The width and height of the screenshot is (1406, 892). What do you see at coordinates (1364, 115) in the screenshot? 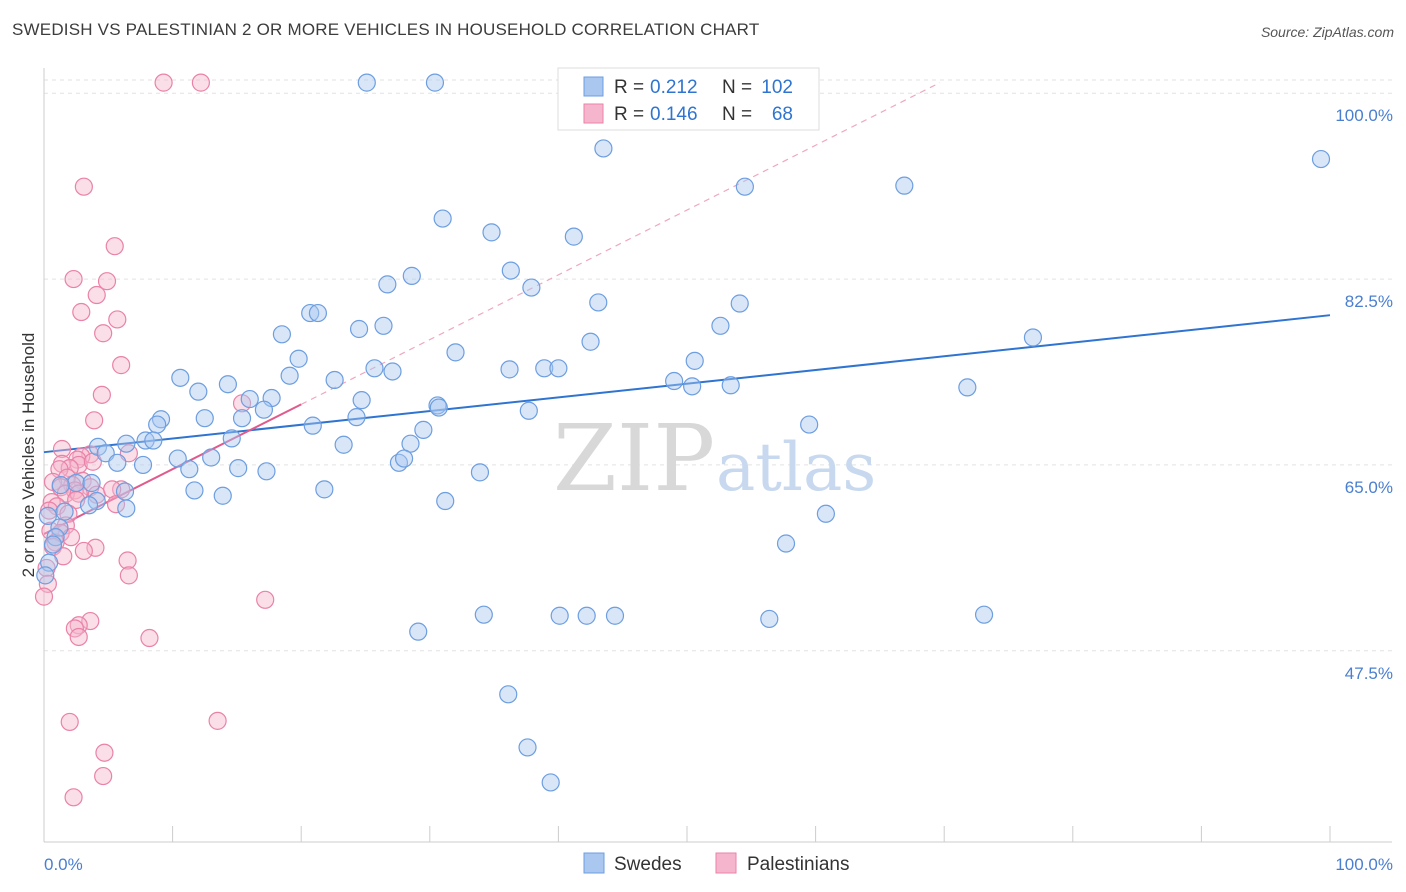
I see `y-tick-label: 100.0%` at bounding box center [1364, 115].